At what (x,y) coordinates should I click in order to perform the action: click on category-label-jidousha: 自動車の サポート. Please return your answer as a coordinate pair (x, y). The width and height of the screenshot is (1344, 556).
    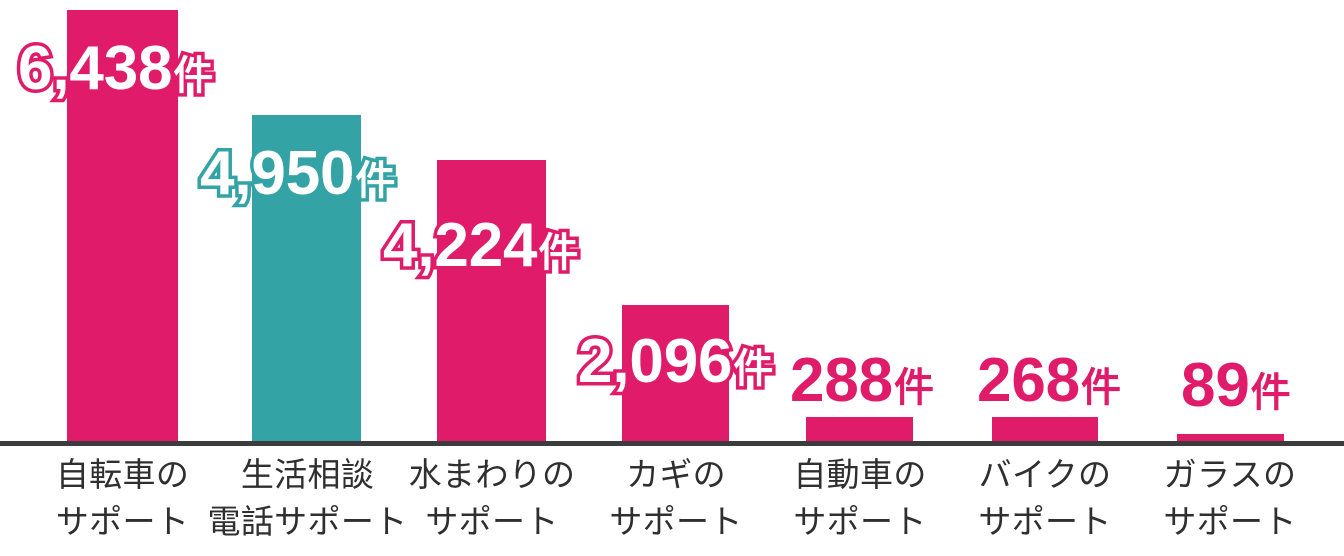
    Looking at the image, I should click on (860, 499).